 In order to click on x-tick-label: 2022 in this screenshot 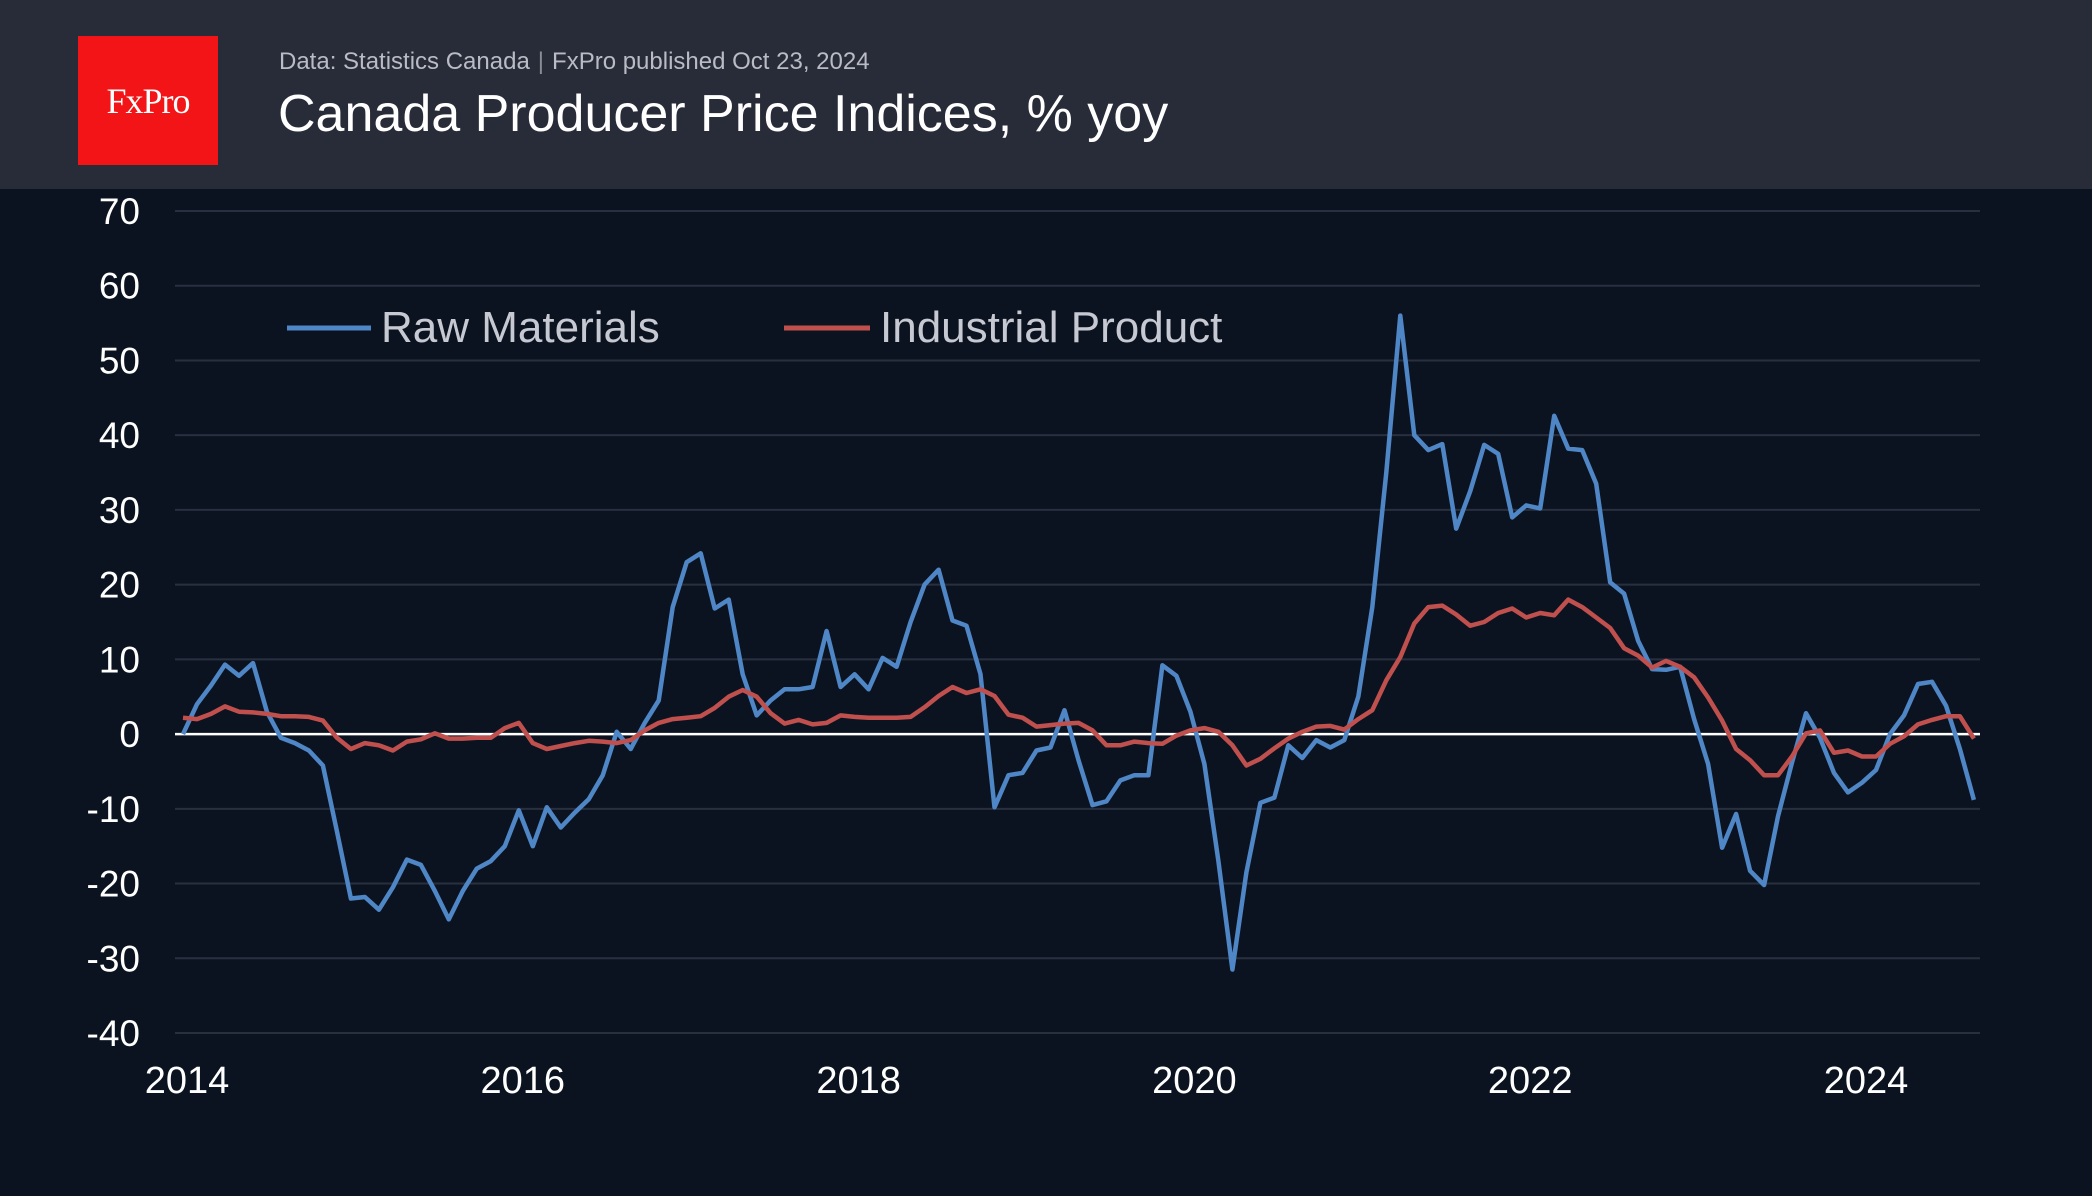, I will do `click(1530, 1081)`.